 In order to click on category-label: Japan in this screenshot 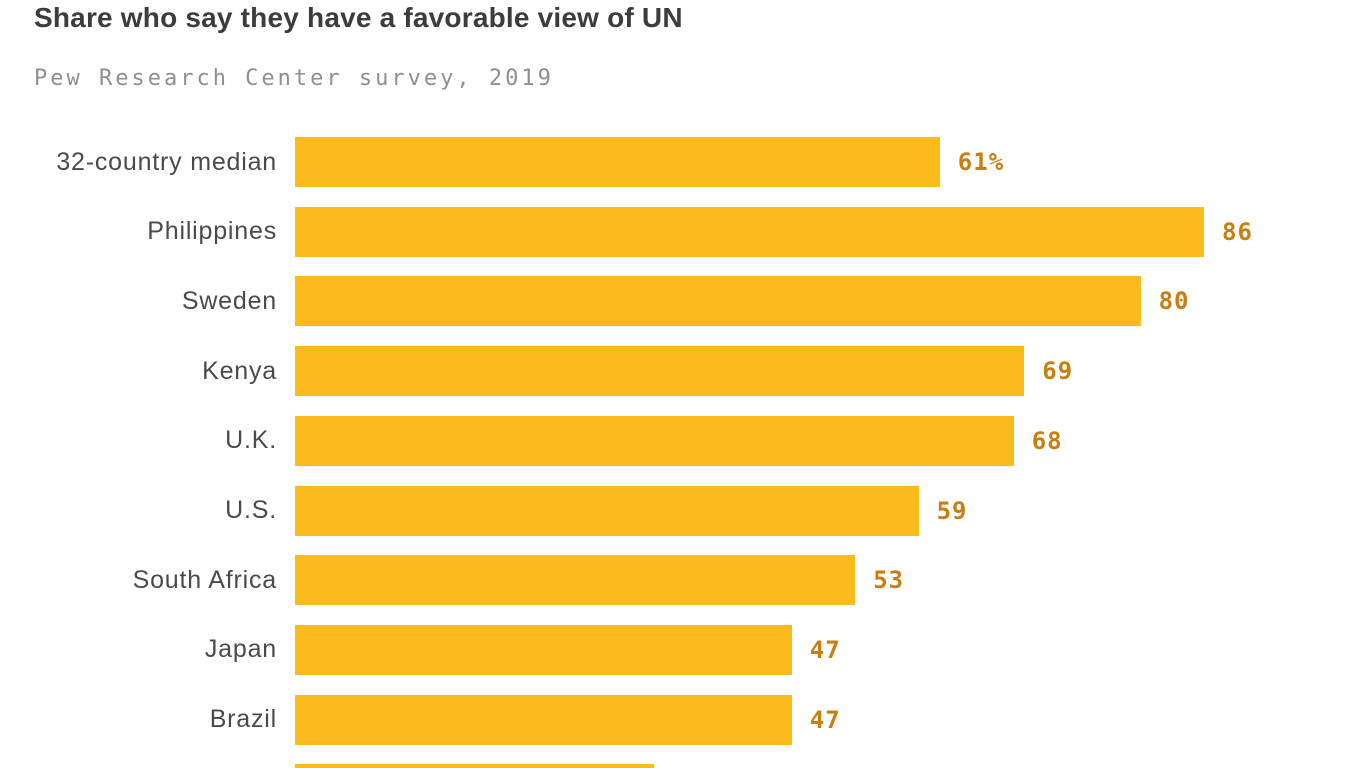, I will do `click(240, 649)`.